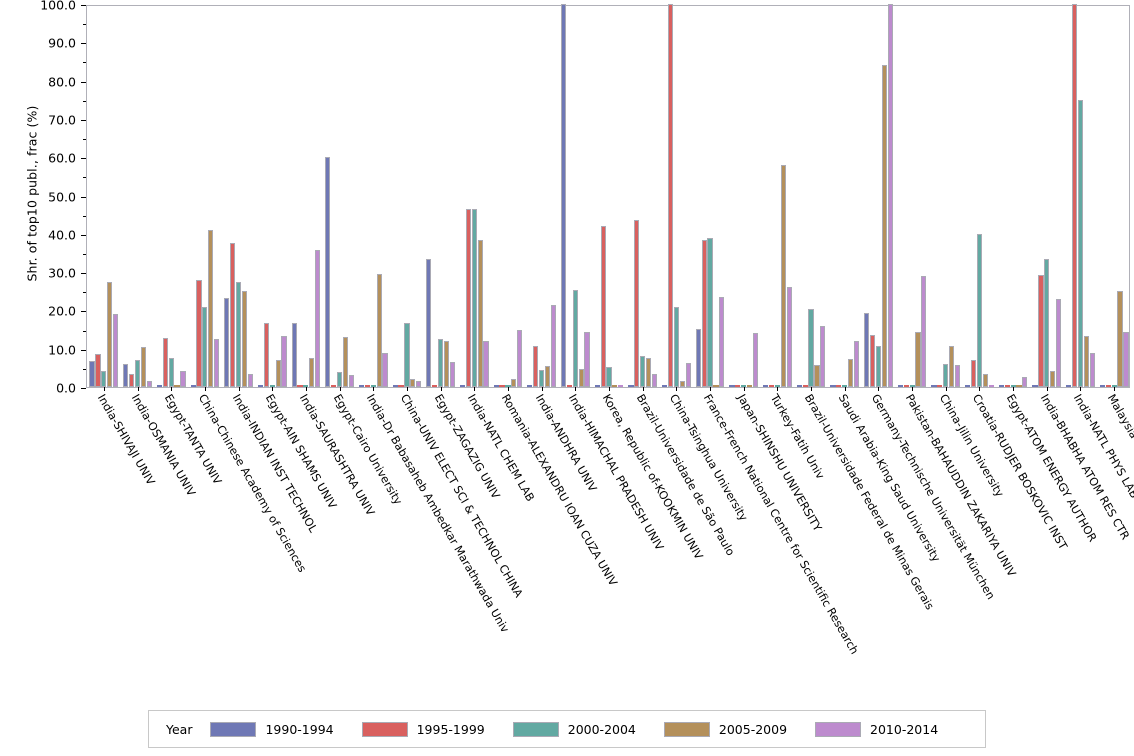 The height and width of the screenshot is (756, 1134). What do you see at coordinates (753, 729) in the screenshot?
I see `legend-label: 2005-2009` at bounding box center [753, 729].